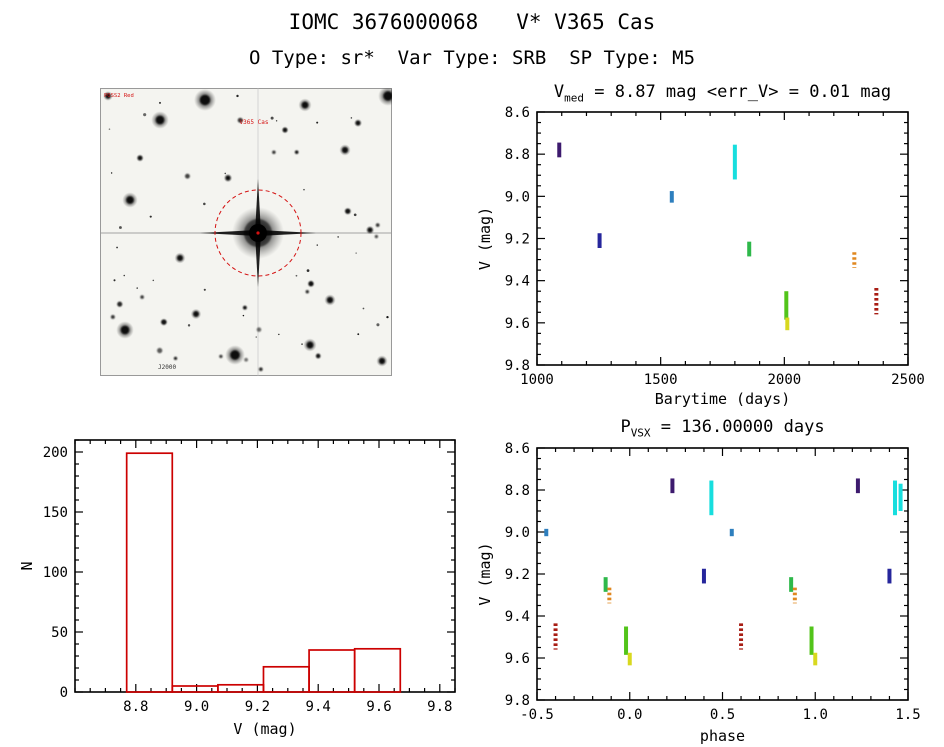 This screenshot has height=747, width=944. I want to click on svg-text: 1500, so click(661, 380).